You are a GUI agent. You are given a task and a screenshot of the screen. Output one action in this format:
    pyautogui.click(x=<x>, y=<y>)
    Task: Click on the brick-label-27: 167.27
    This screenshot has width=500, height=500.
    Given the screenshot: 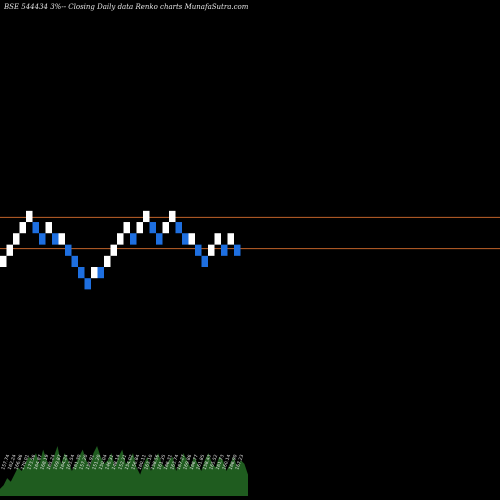 What is the action you would take?
    pyautogui.click(x=181, y=462)
    